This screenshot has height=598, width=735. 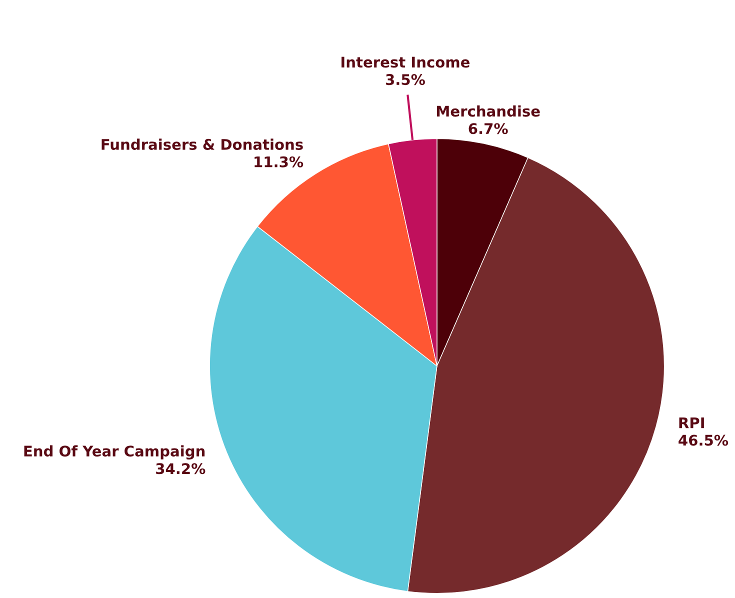 What do you see at coordinates (279, 162) in the screenshot?
I see `data-label: 11.3%` at bounding box center [279, 162].